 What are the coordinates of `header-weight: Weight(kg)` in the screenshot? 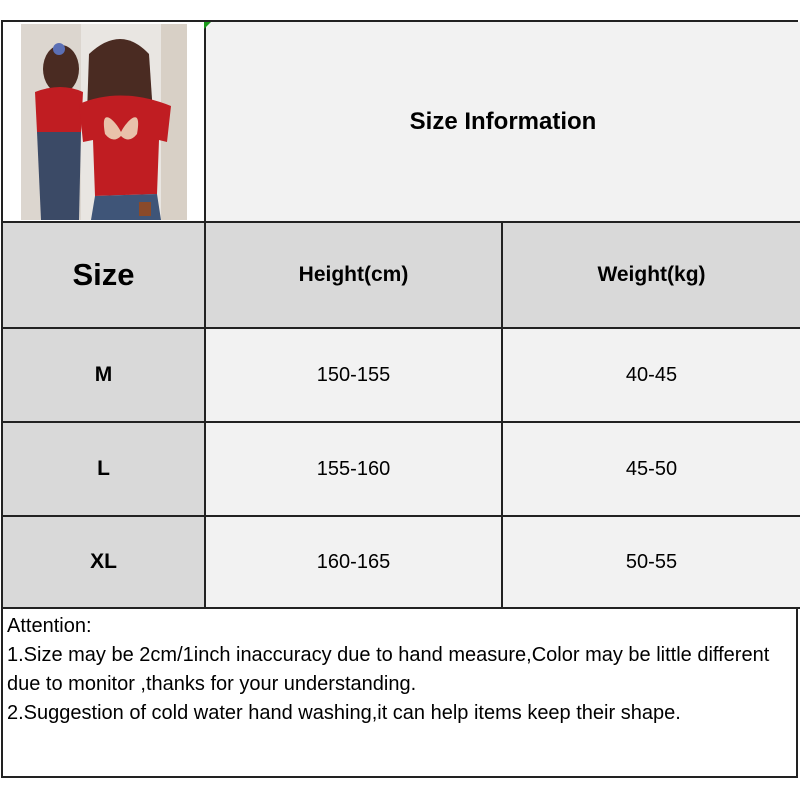 It's located at (651, 276).